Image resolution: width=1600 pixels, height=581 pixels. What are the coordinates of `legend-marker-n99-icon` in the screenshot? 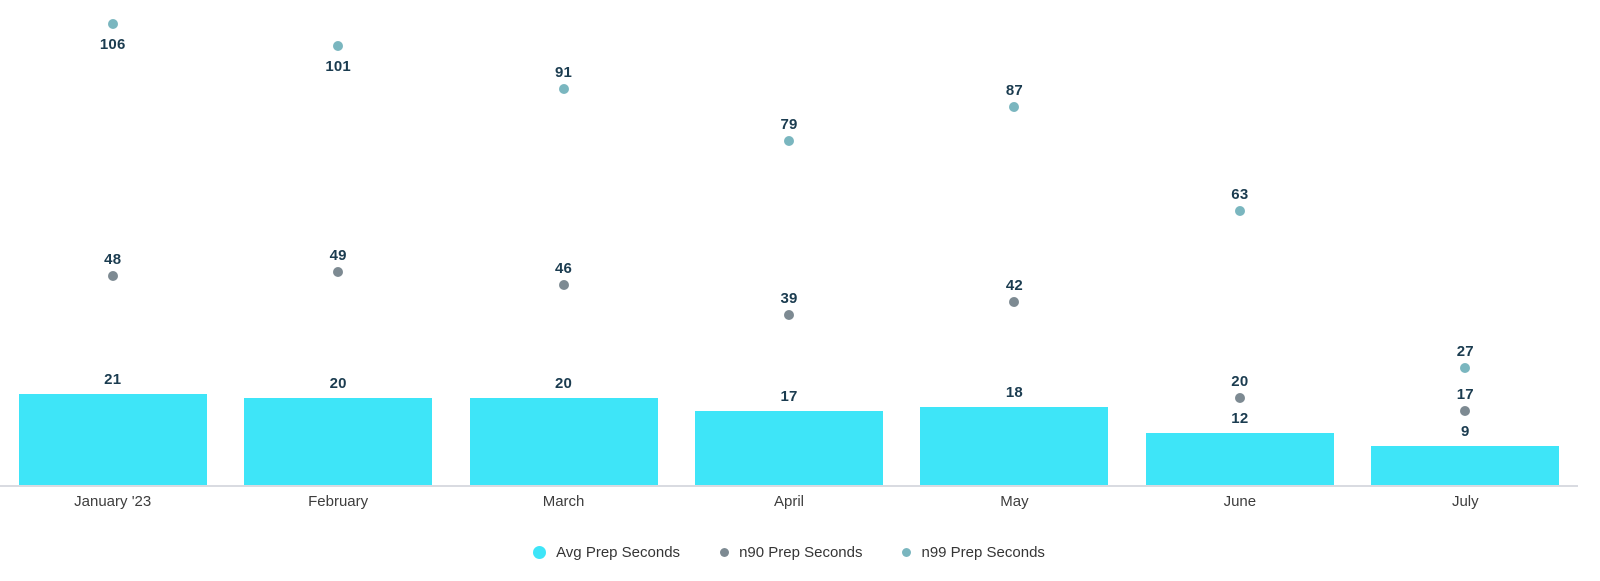 It's located at (907, 552).